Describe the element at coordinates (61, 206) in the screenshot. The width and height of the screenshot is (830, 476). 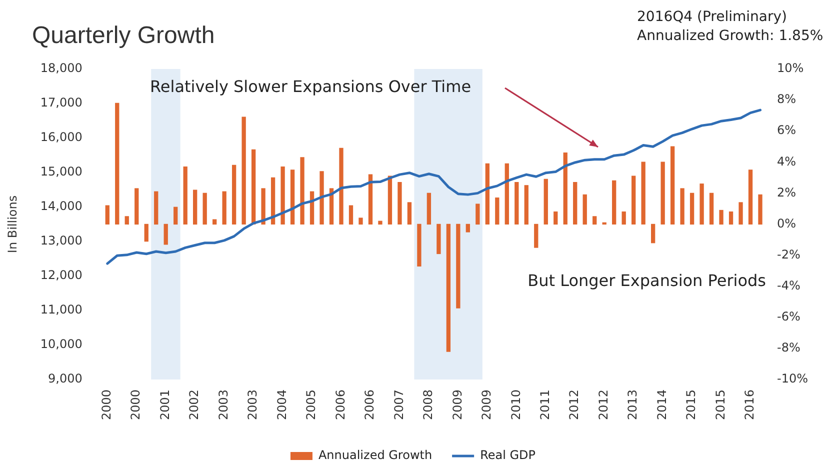
I see `y-tick-label: 14,000` at that location.